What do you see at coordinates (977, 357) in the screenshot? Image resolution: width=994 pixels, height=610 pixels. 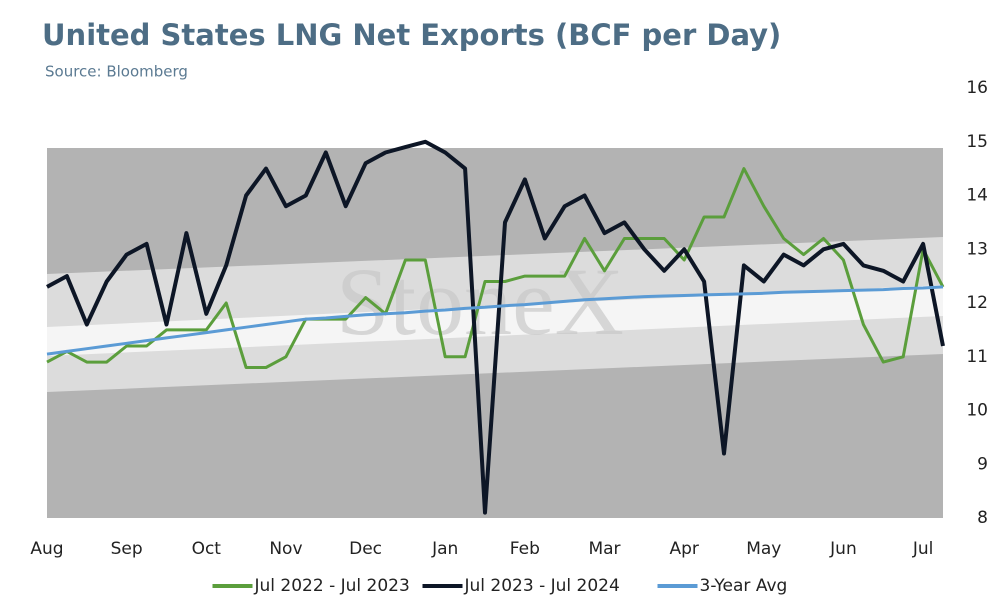 I see `y-tick-label: 11` at bounding box center [977, 357].